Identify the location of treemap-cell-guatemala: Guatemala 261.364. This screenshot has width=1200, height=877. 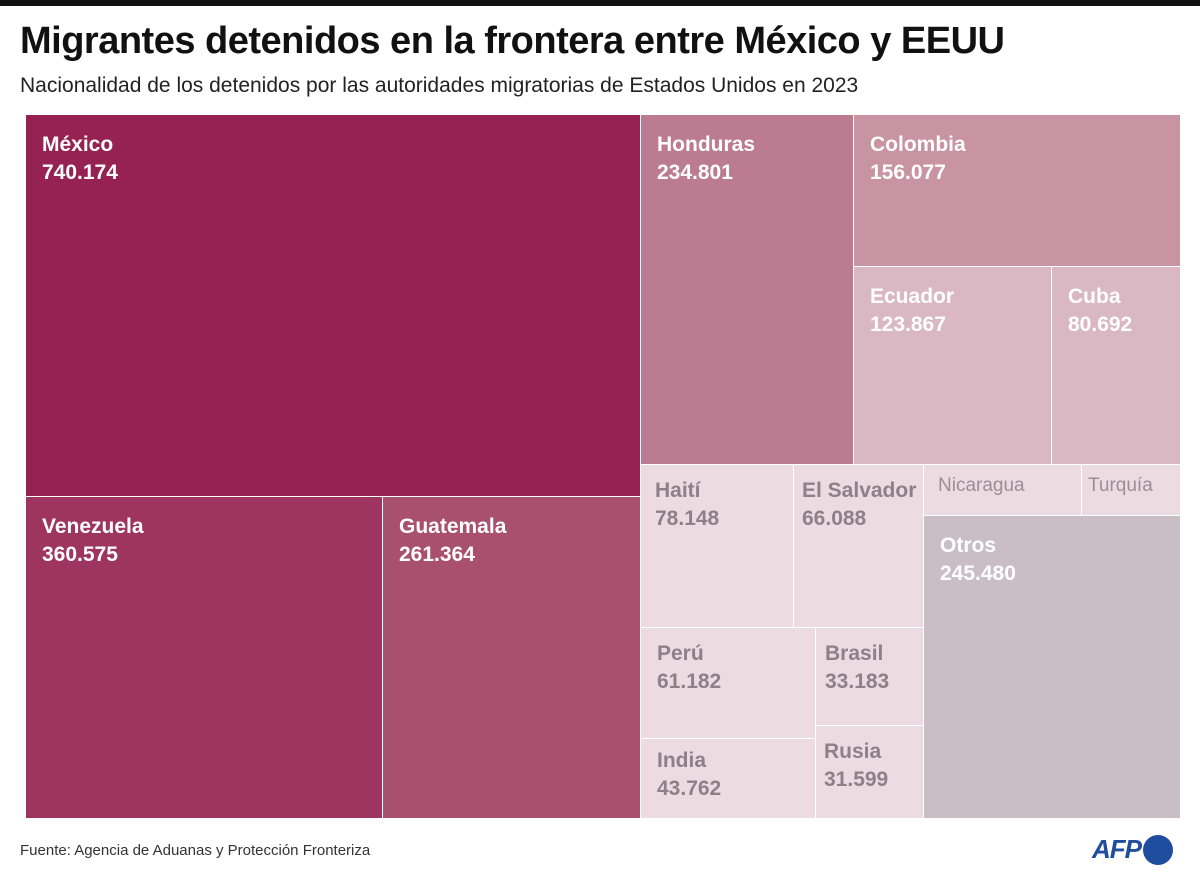
(511, 657).